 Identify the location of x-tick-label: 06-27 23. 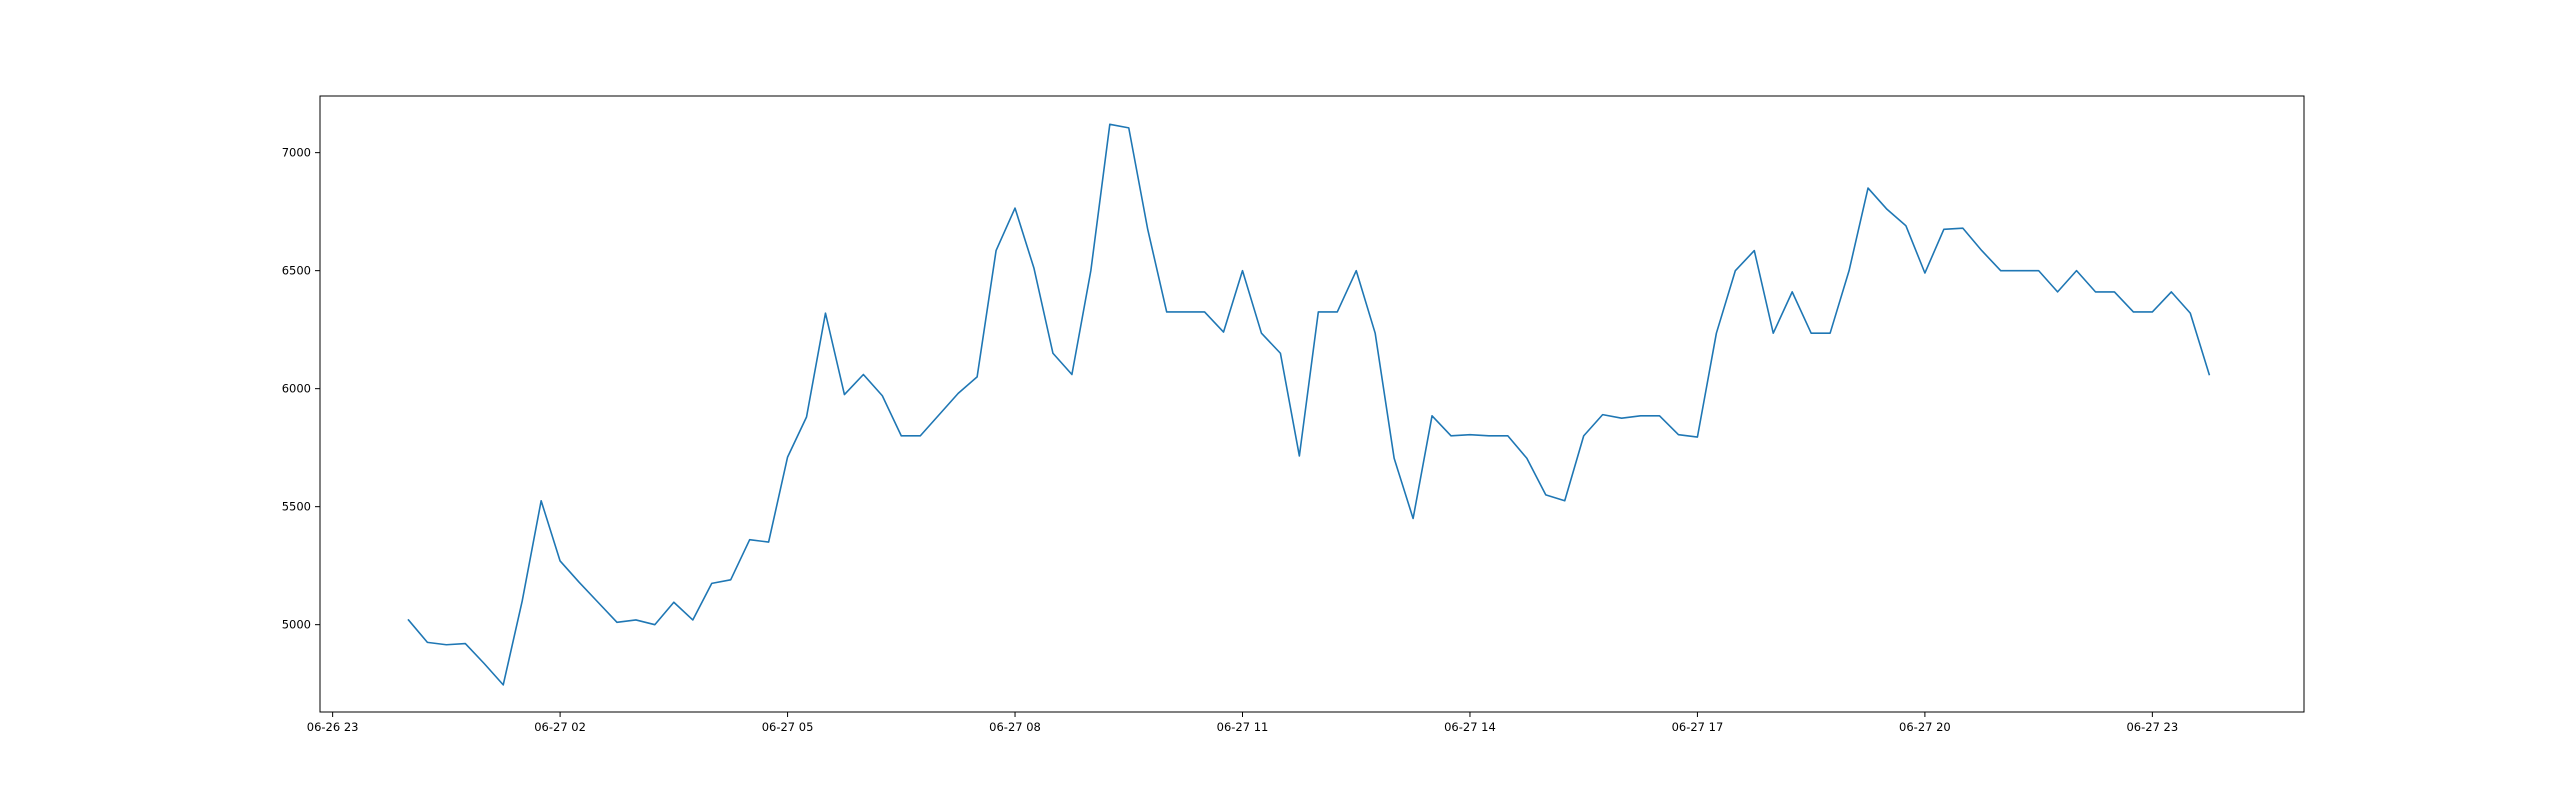
(2152, 727).